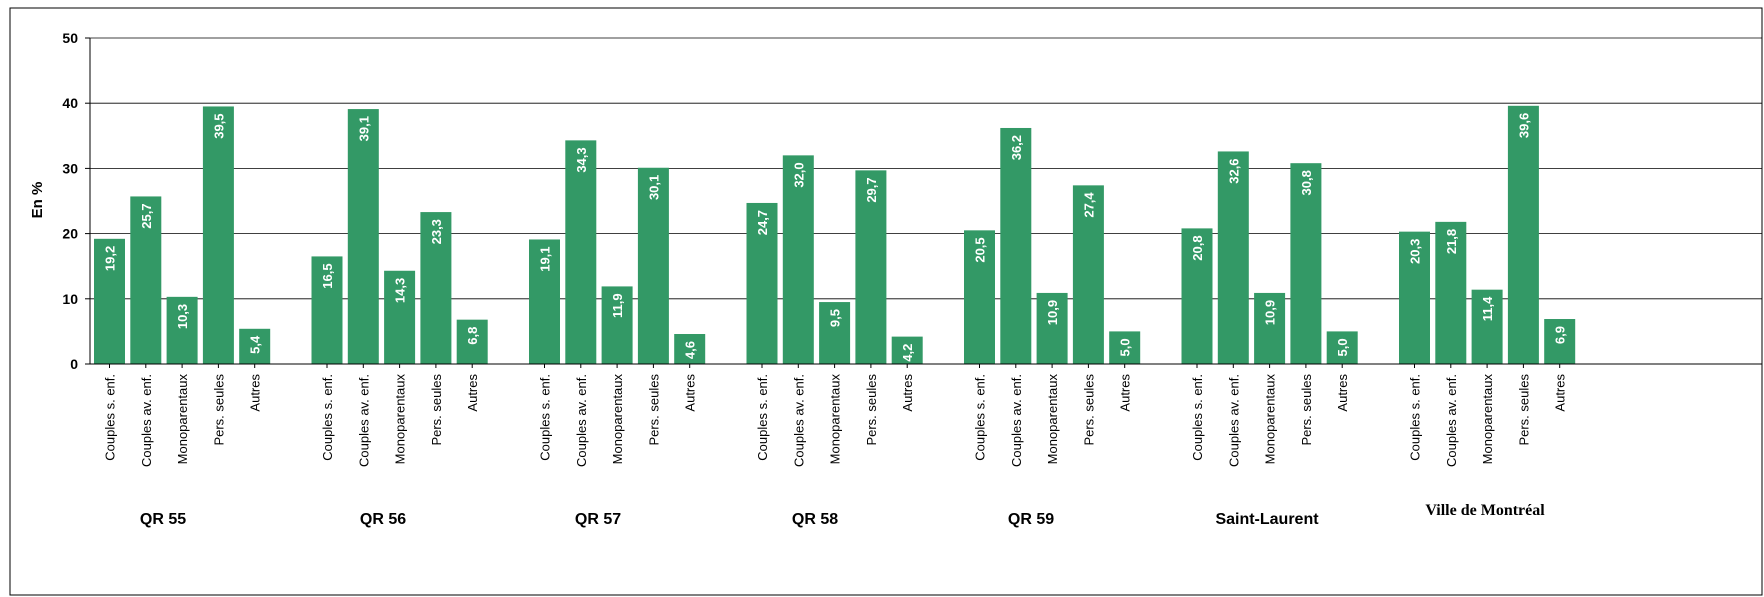 The height and width of the screenshot is (597, 1764). I want to click on bar-value-label: 20,8, so click(1197, 247).